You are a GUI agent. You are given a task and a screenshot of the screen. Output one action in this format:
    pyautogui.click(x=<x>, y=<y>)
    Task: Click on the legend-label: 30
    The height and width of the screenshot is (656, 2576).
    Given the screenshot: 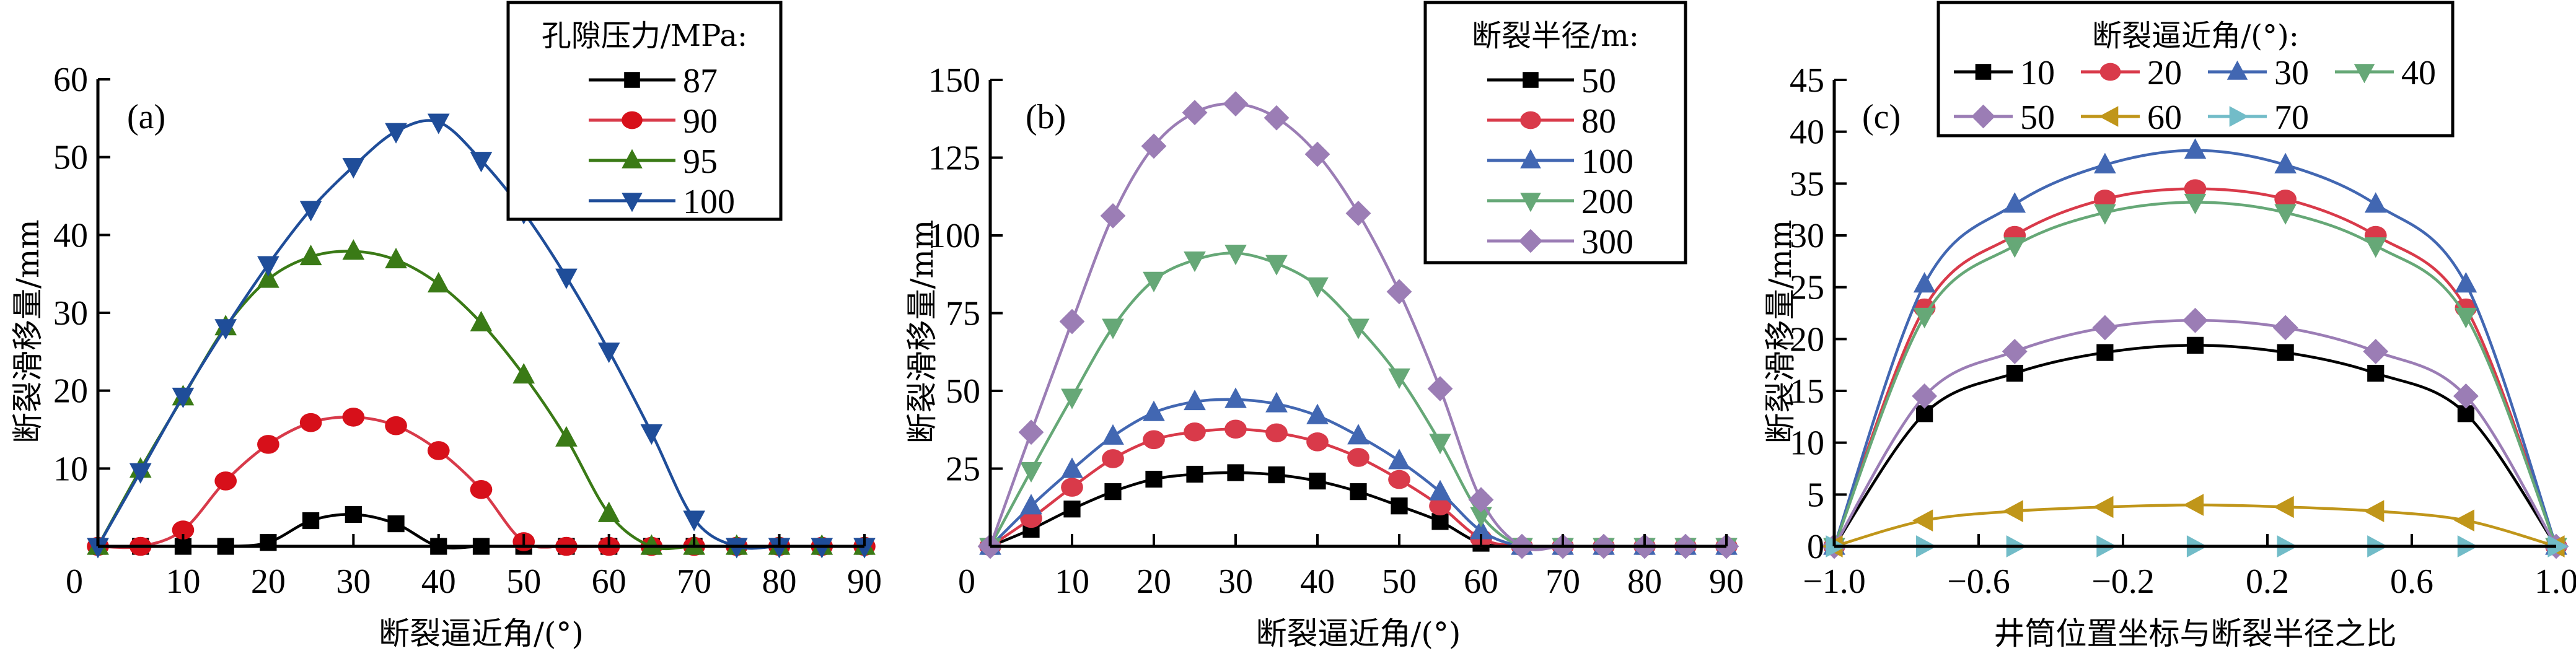 What is the action you would take?
    pyautogui.click(x=2291, y=73)
    